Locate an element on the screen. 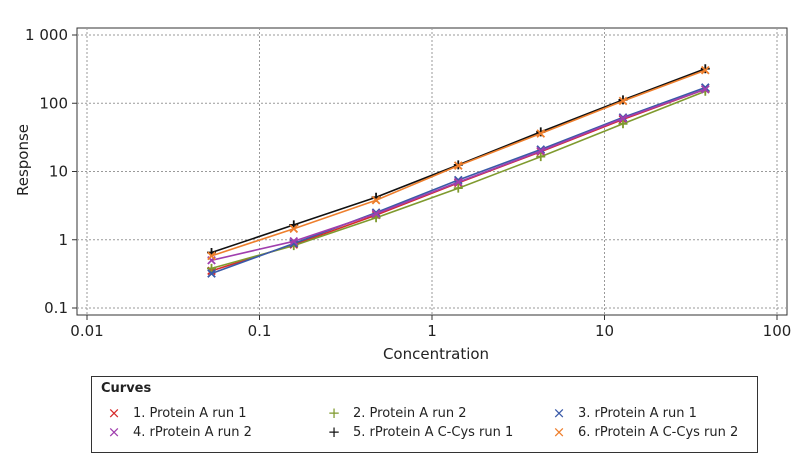 This screenshot has height=474, width=811. legend-label: 6. rProtein A C-Cys run 2 is located at coordinates (658, 432).